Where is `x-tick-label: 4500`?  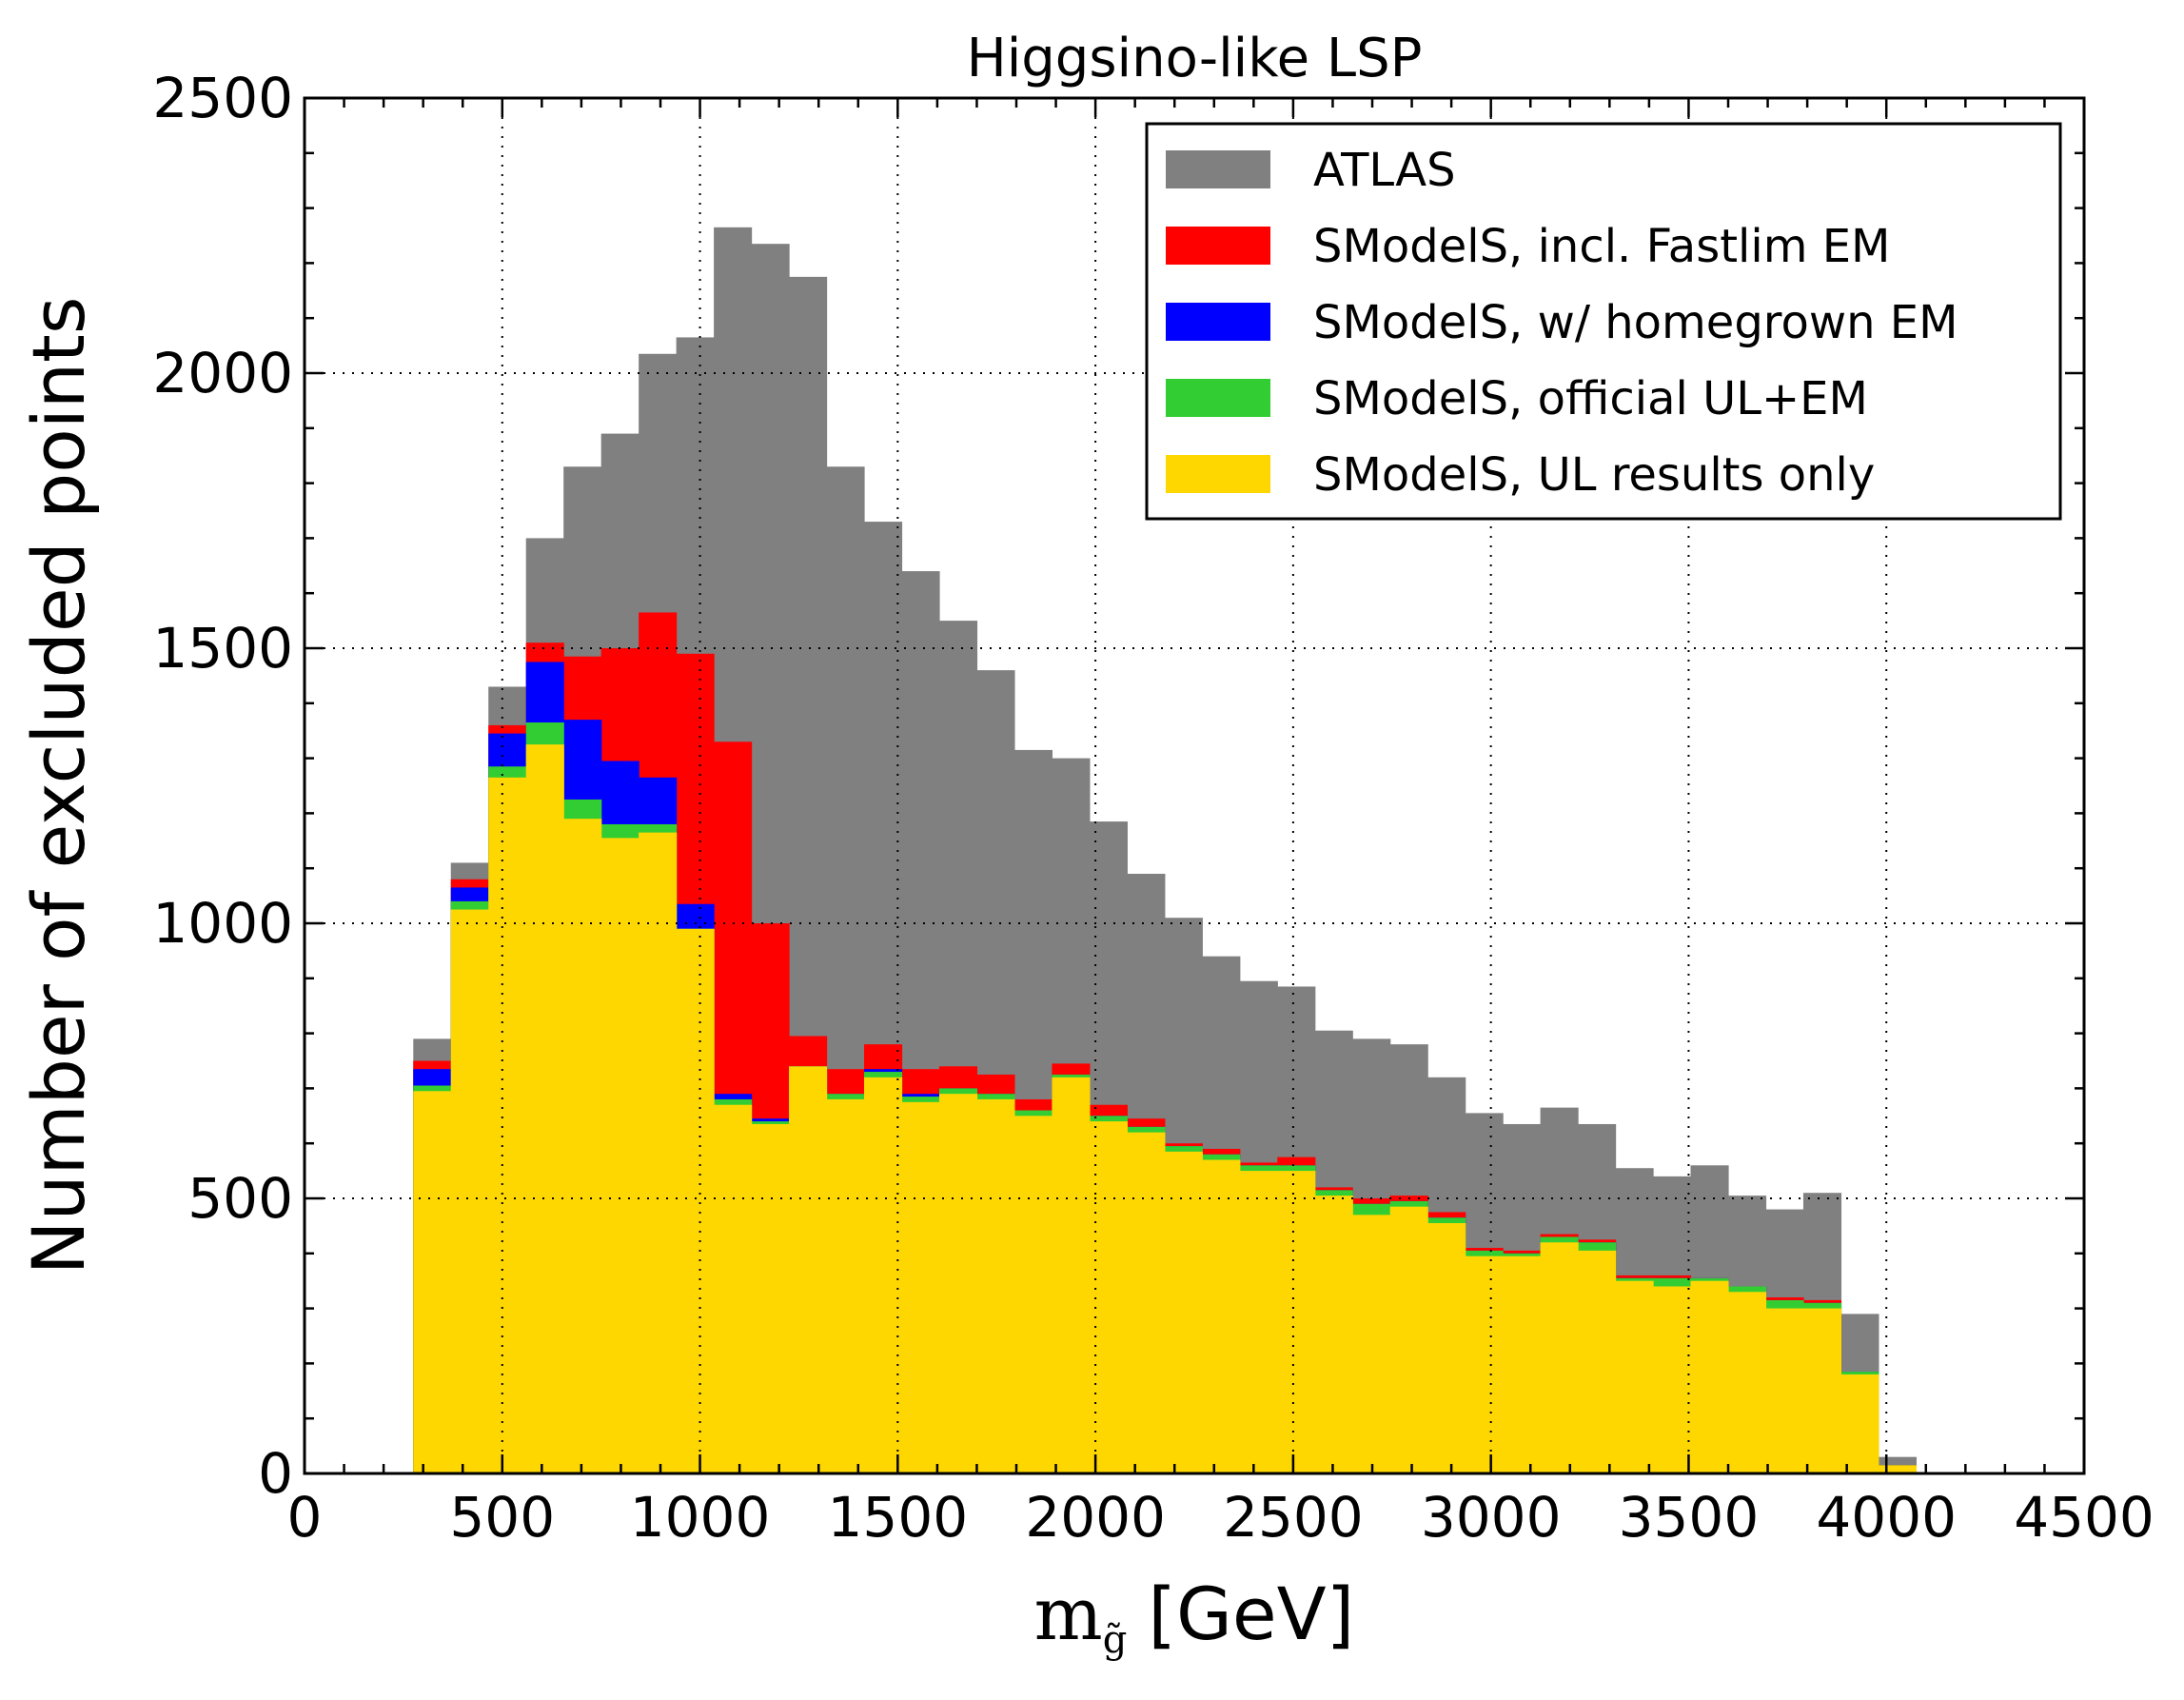 x-tick-label: 4500 is located at coordinates (2084, 1517).